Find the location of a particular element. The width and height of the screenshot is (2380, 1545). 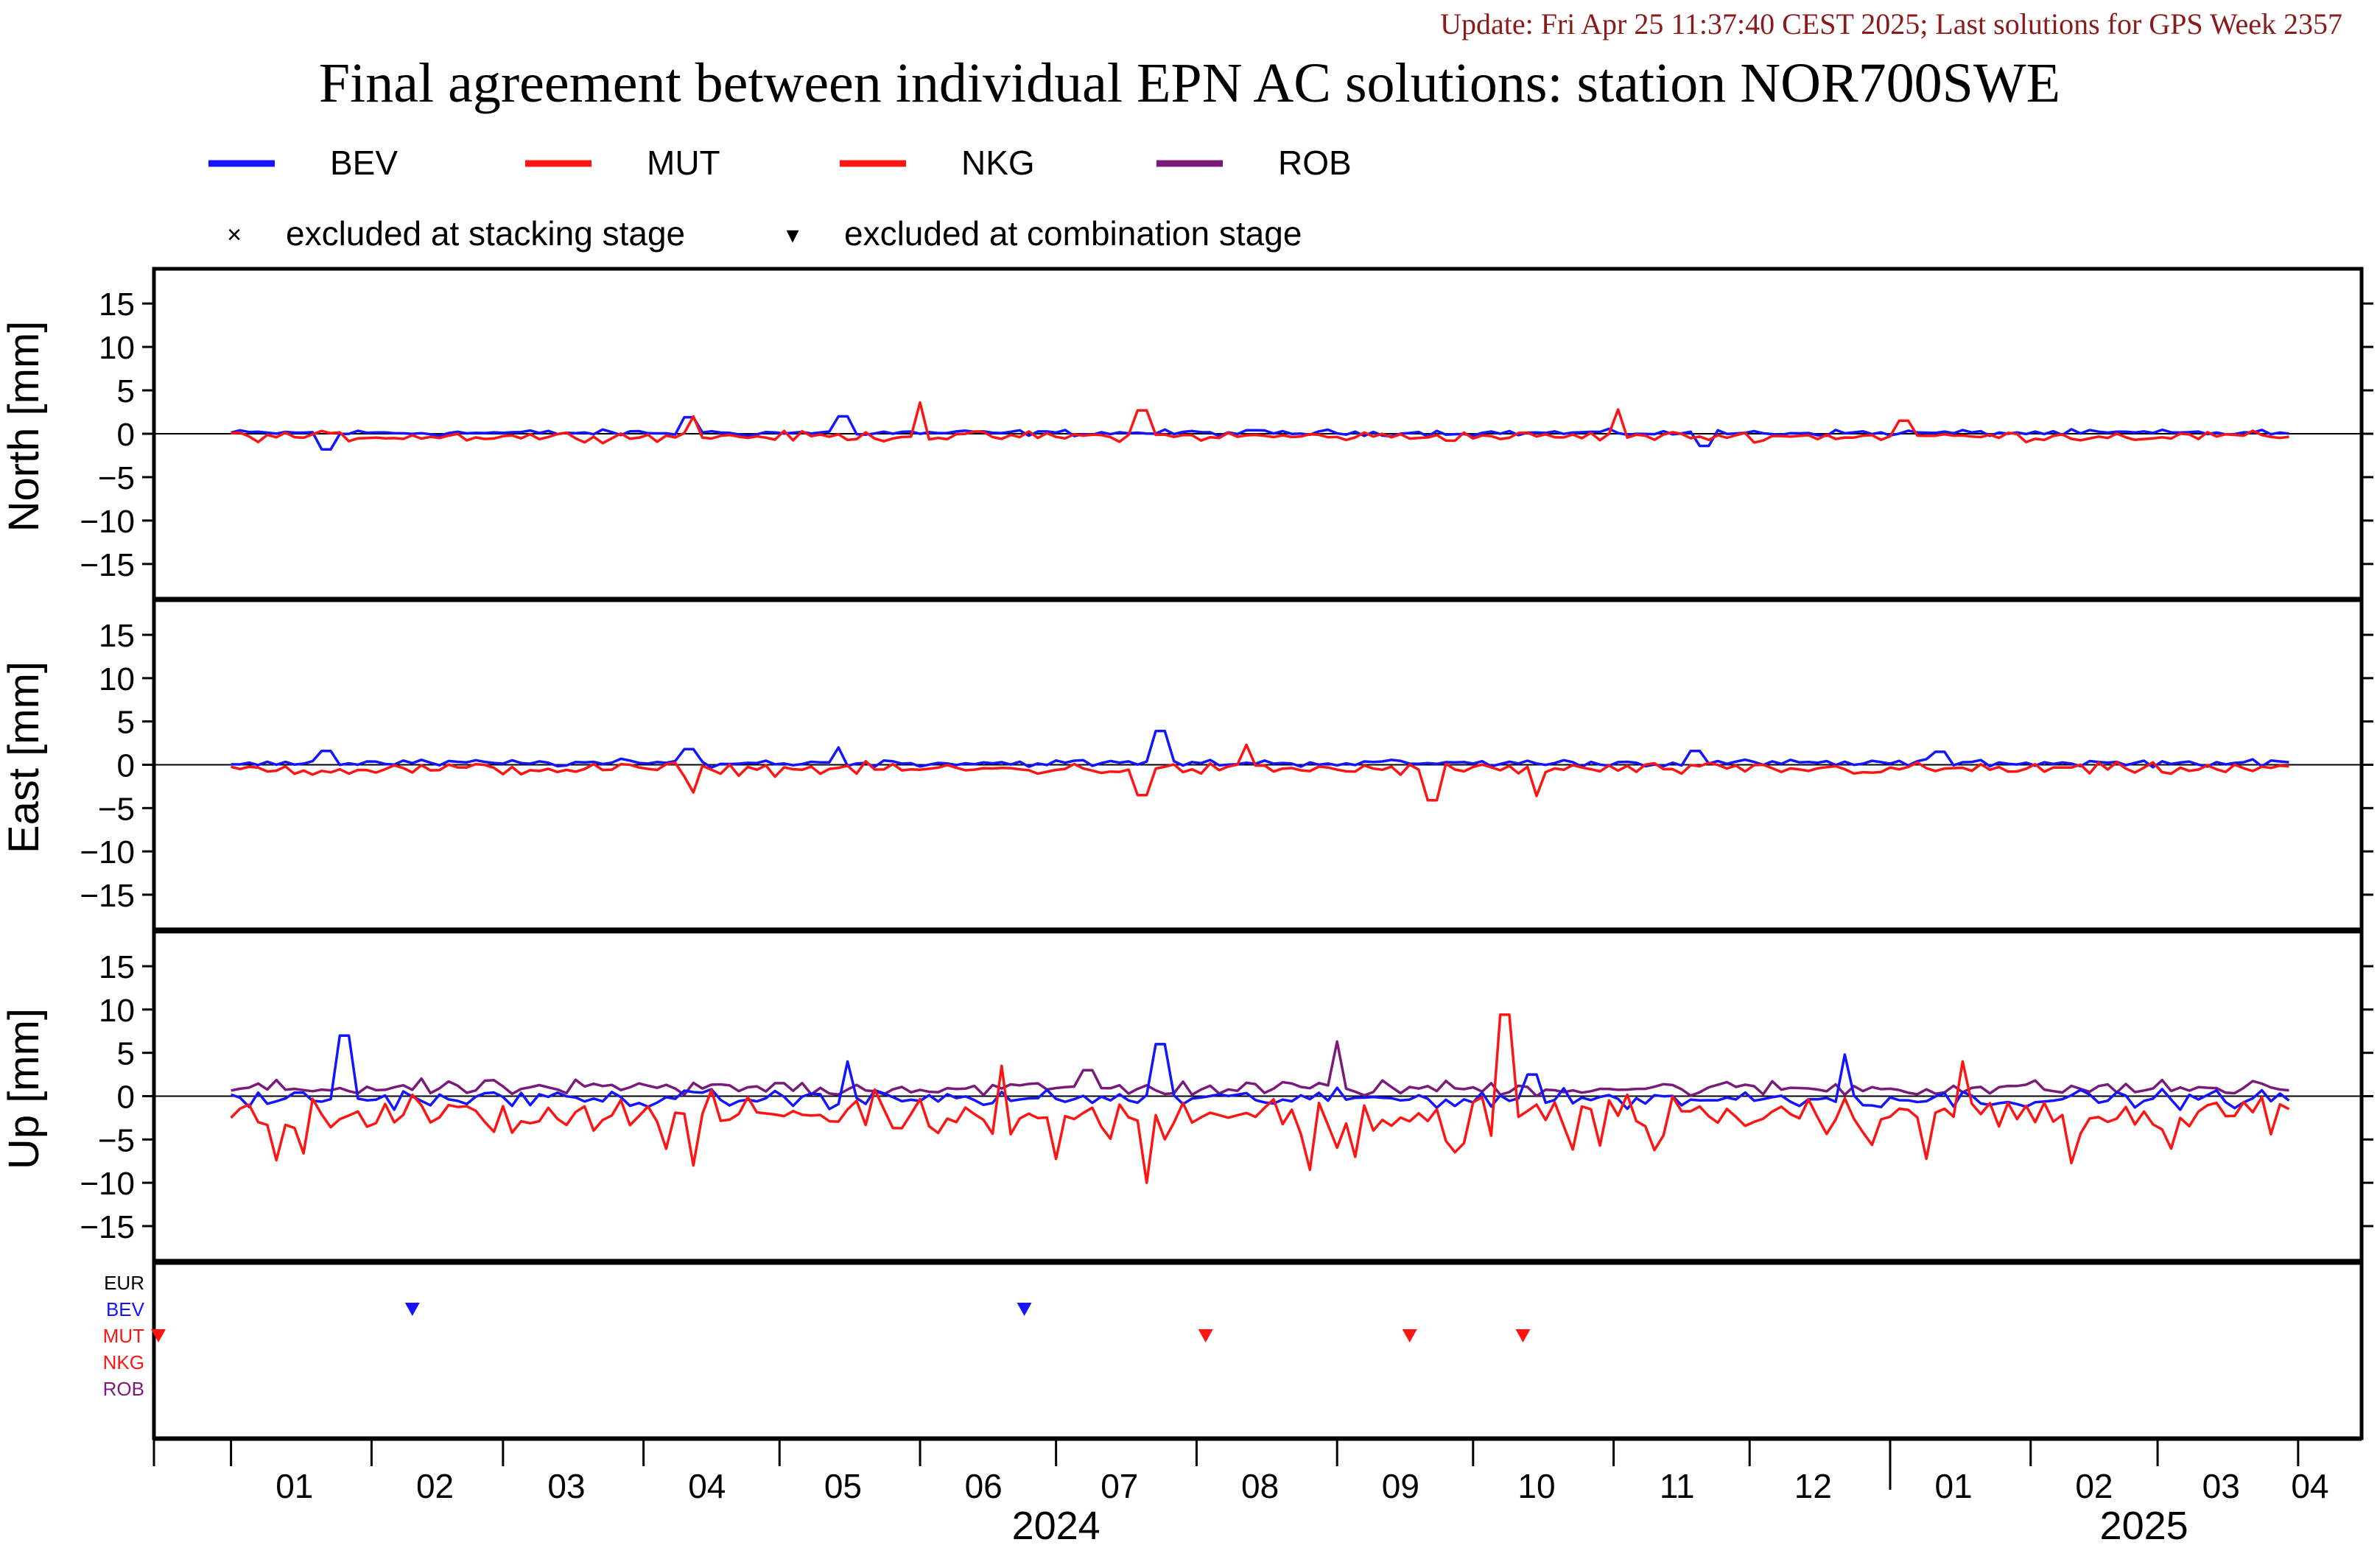

y-tick-label-north: −10 is located at coordinates (107, 522).